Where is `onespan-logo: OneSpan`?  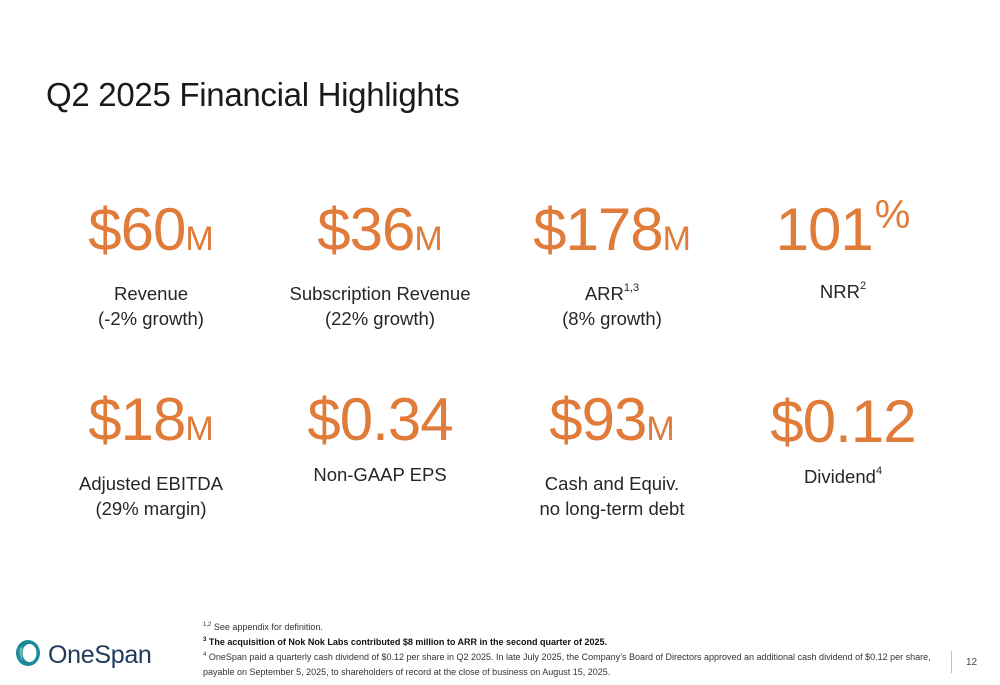 onespan-logo: OneSpan is located at coordinates (83, 655).